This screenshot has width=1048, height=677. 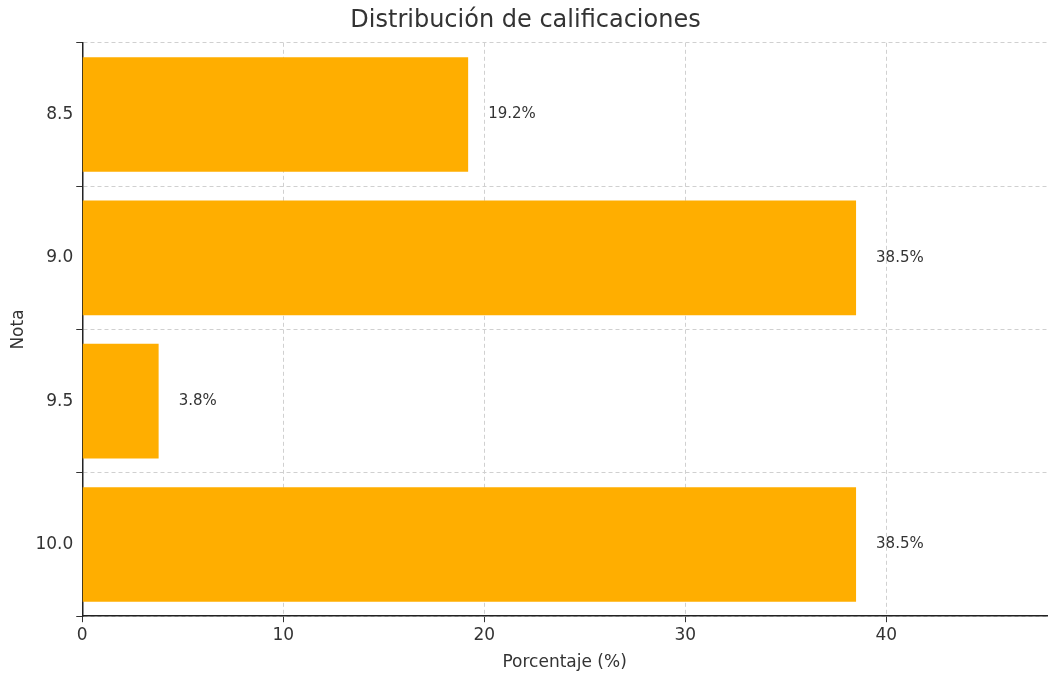 I want to click on data-label: 3.8%, so click(x=197, y=400).